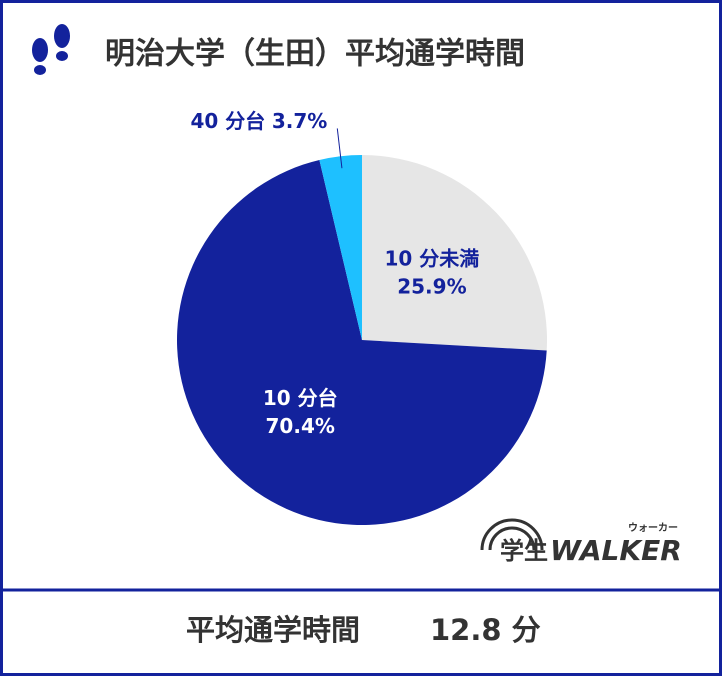 The image size is (722, 676). I want to click on footprints-icon, so click(51, 49).